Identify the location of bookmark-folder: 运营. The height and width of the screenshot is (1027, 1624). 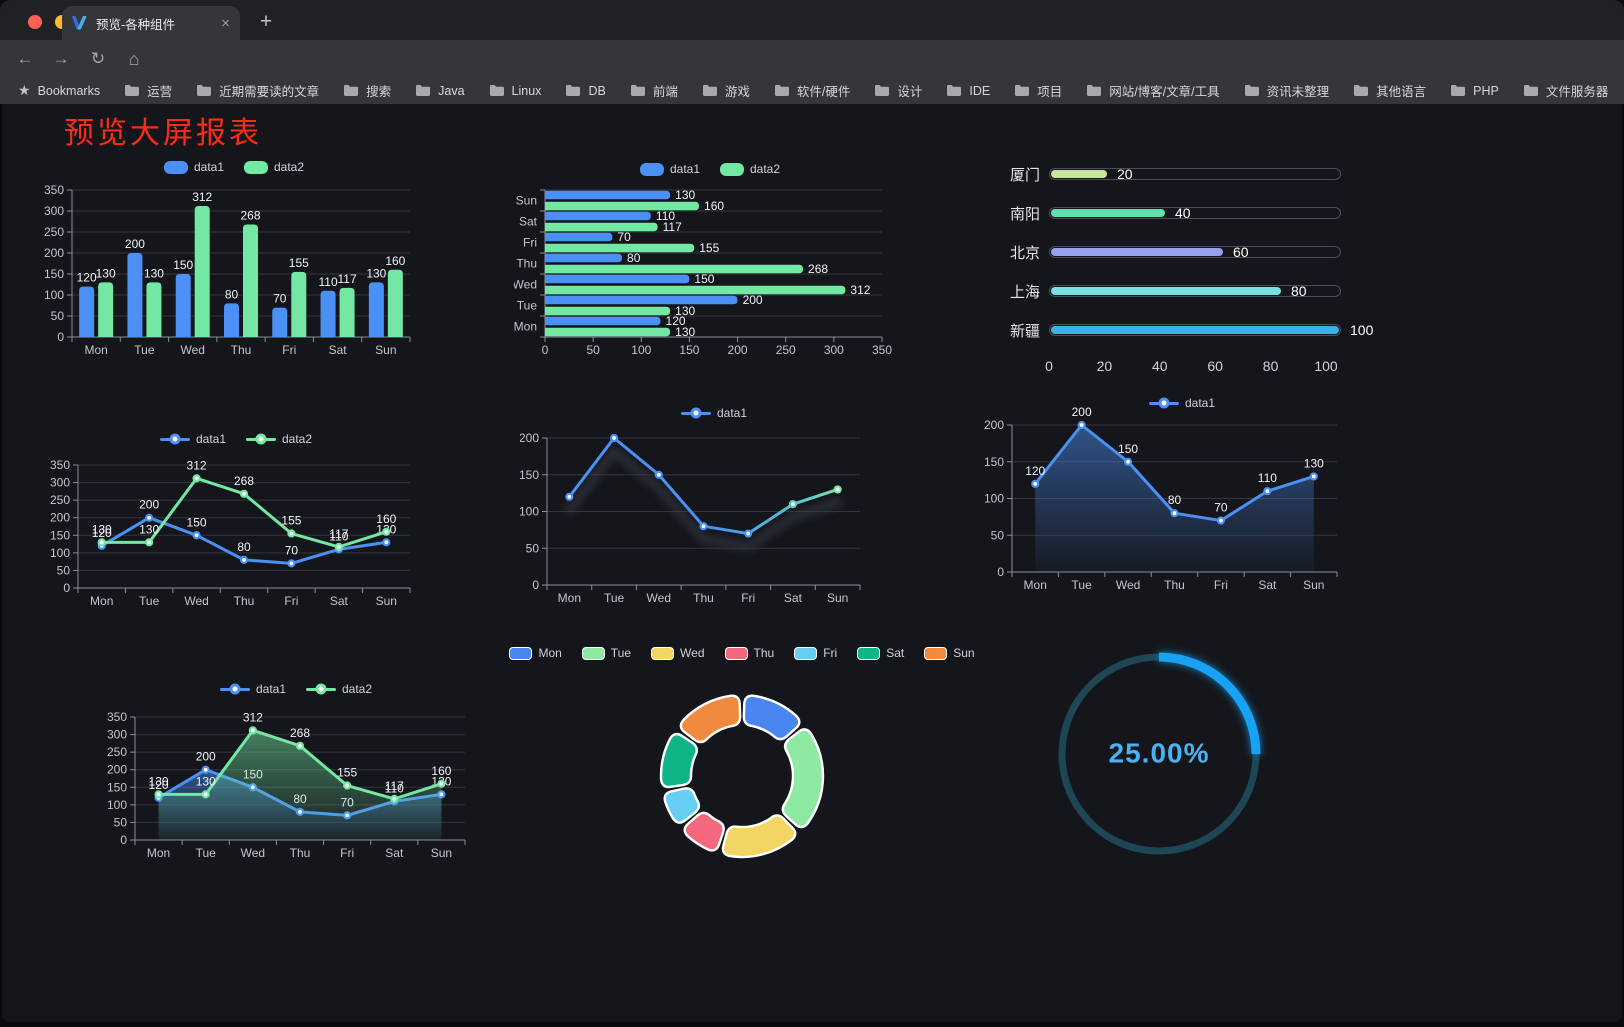
(148, 90).